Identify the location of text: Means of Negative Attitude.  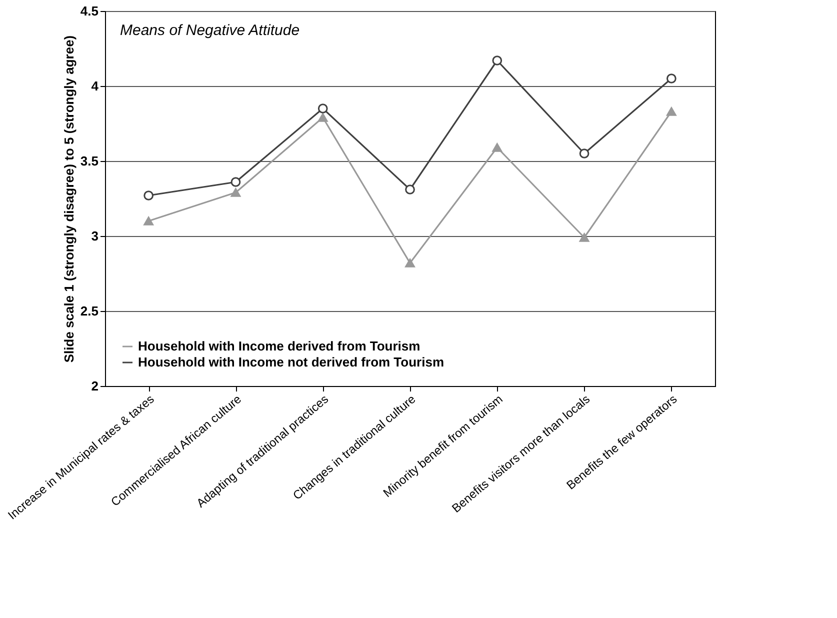
(210, 30).